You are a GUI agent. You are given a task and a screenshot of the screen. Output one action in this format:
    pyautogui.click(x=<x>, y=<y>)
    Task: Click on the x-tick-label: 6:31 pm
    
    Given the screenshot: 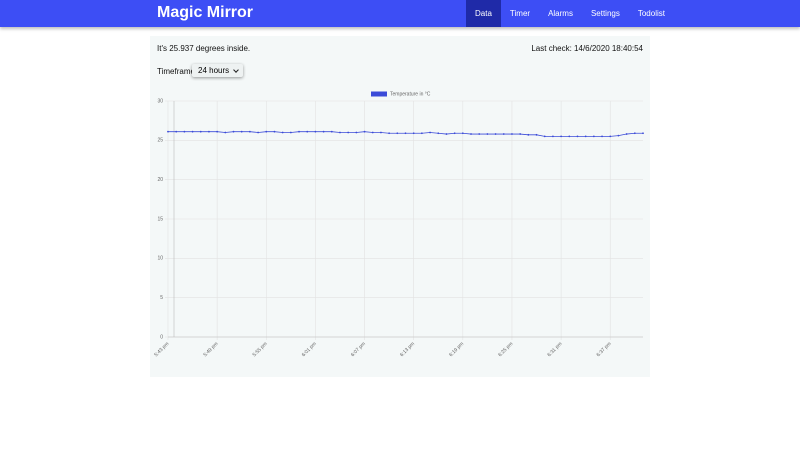 What is the action you would take?
    pyautogui.click(x=554, y=349)
    